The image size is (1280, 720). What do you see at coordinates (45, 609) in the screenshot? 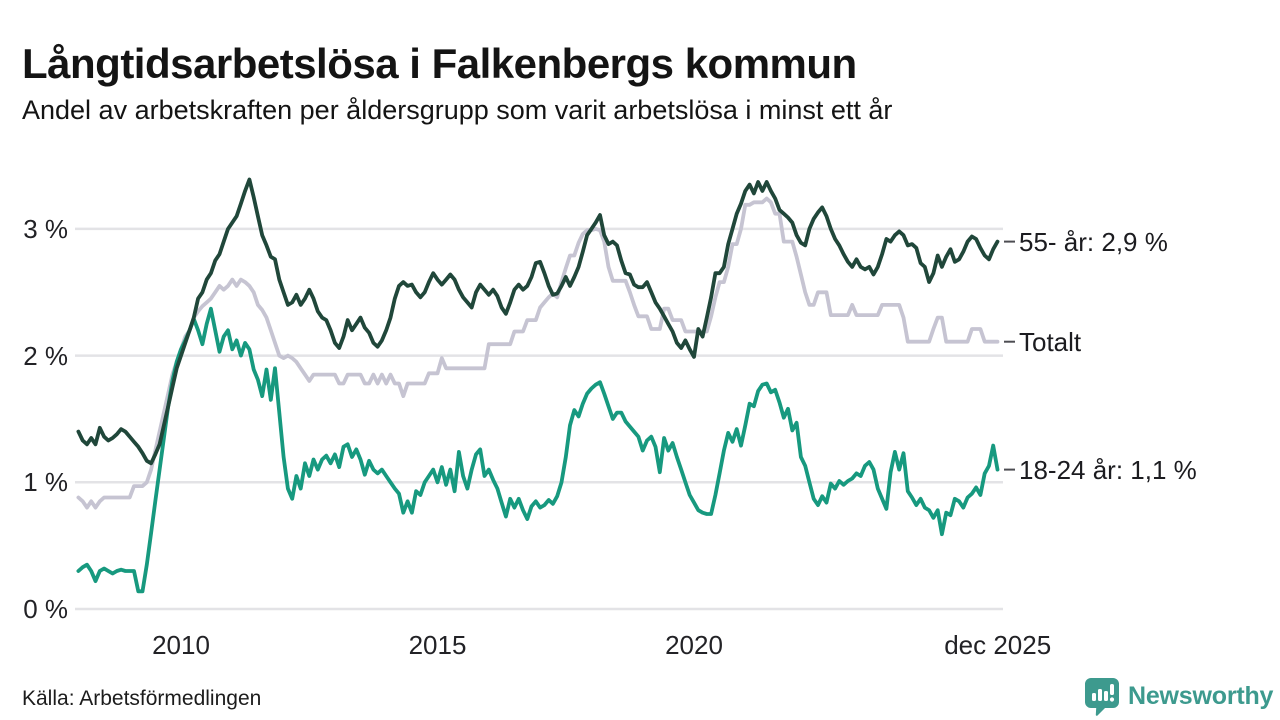
I see `y-axis-label-0: 0 %` at bounding box center [45, 609].